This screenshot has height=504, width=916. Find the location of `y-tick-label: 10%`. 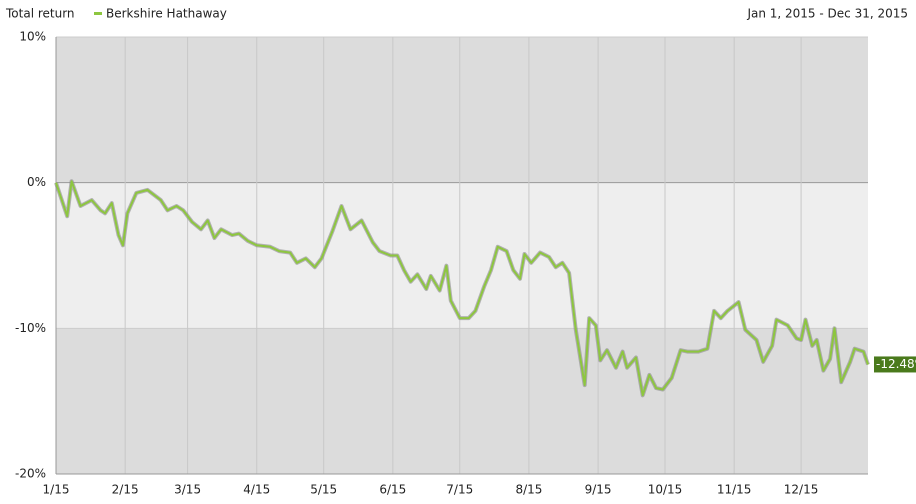

y-tick-label: 10% is located at coordinates (32, 37).